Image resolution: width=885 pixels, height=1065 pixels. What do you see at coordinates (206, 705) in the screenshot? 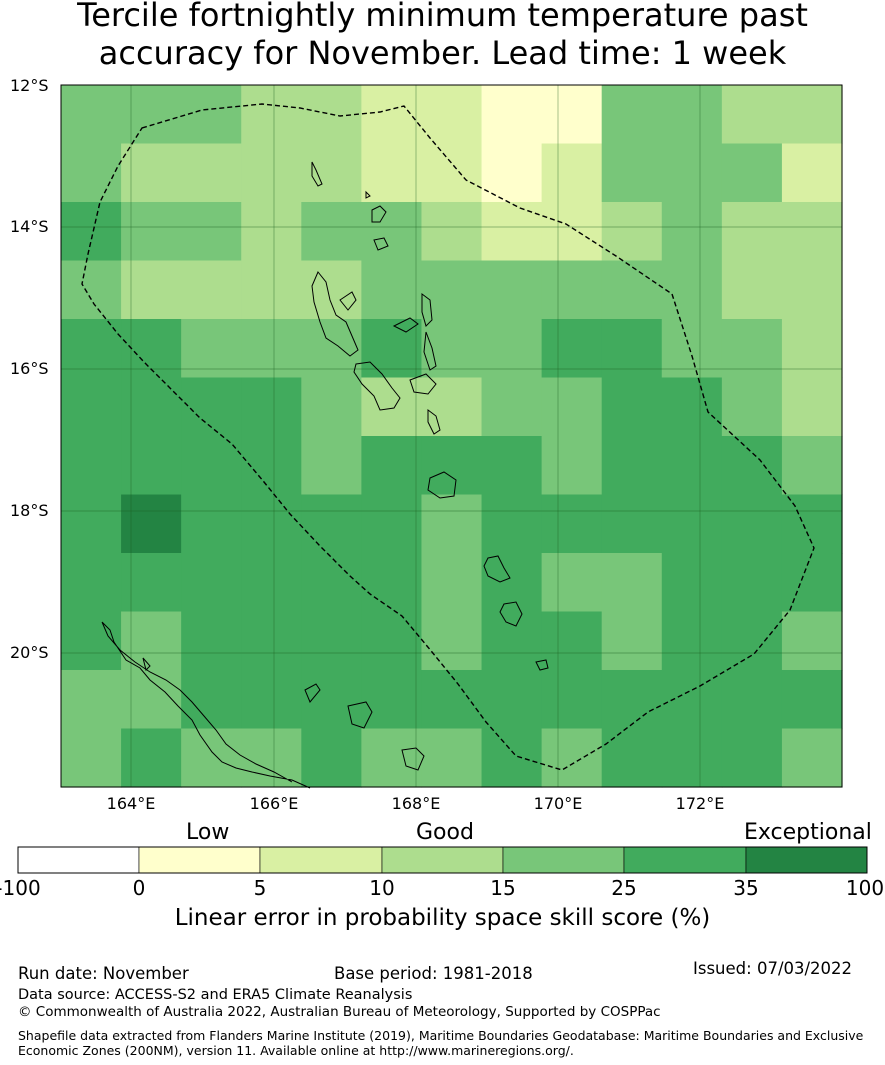
I see `new-caledonia-coast` at bounding box center [206, 705].